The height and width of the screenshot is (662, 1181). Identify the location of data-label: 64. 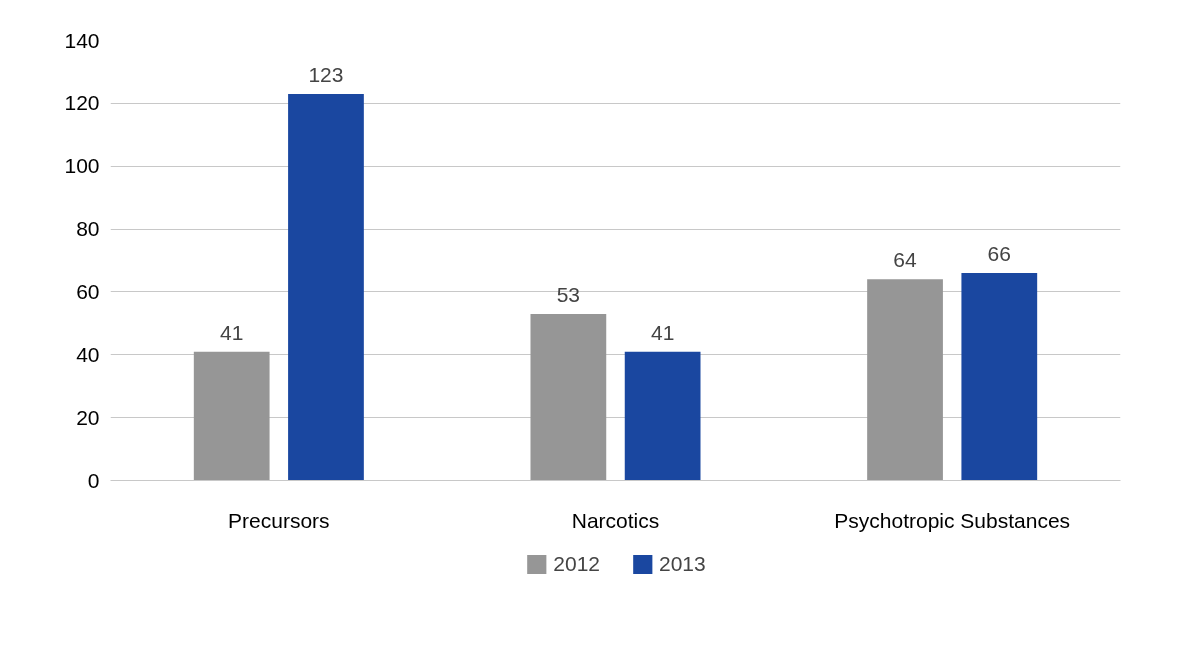
(905, 260).